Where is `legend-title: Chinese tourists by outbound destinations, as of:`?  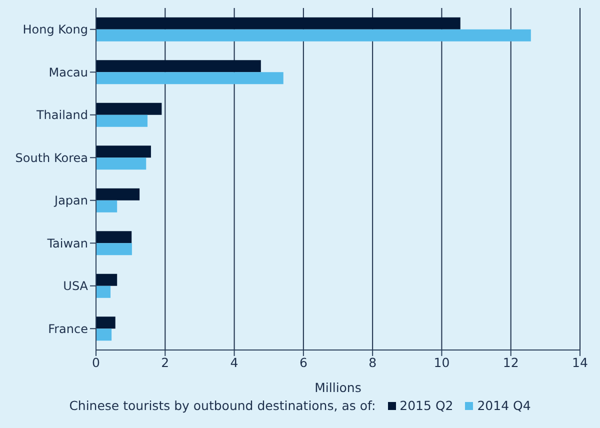
legend-title: Chinese tourists by outbound destinations, as of: is located at coordinates (222, 405).